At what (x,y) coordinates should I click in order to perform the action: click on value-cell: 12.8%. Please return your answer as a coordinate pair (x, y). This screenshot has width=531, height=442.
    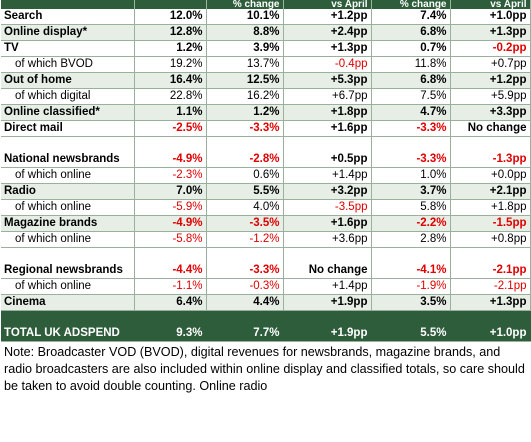
    Looking at the image, I should click on (170, 32).